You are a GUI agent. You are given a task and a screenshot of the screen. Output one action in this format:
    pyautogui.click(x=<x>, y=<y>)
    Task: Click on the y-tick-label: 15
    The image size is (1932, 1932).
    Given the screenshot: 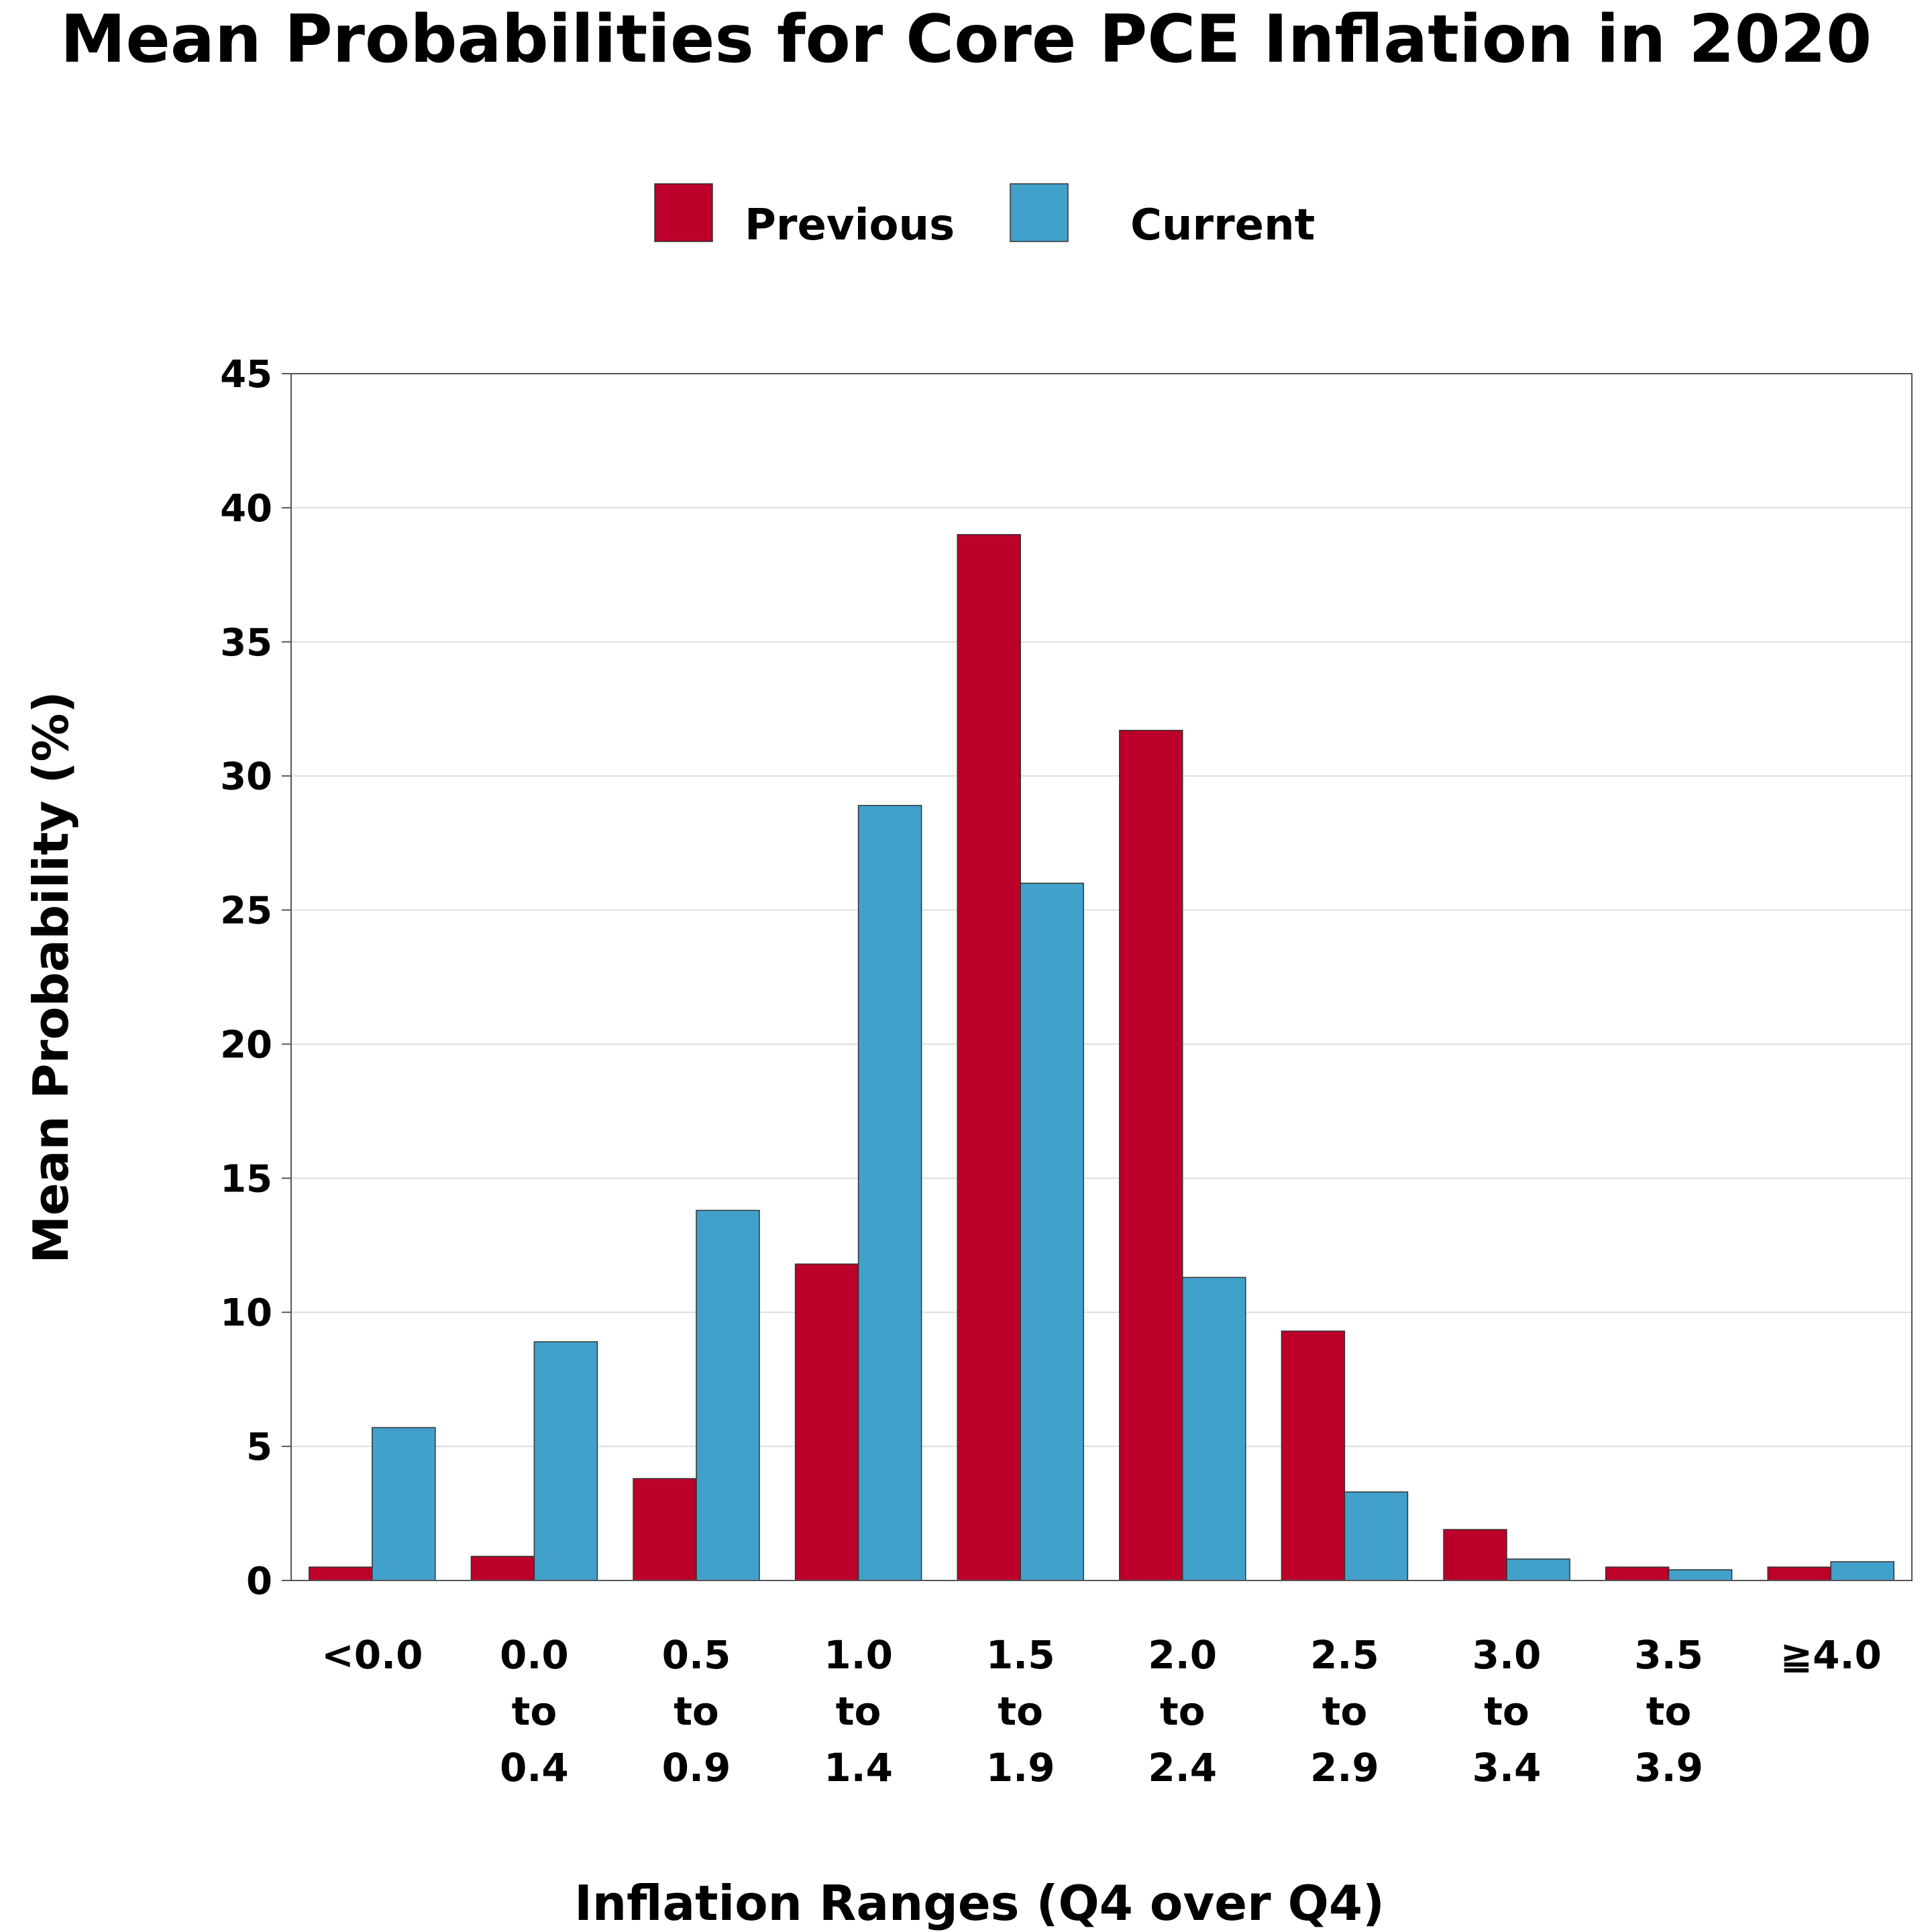 What is the action you would take?
    pyautogui.click(x=246, y=1179)
    